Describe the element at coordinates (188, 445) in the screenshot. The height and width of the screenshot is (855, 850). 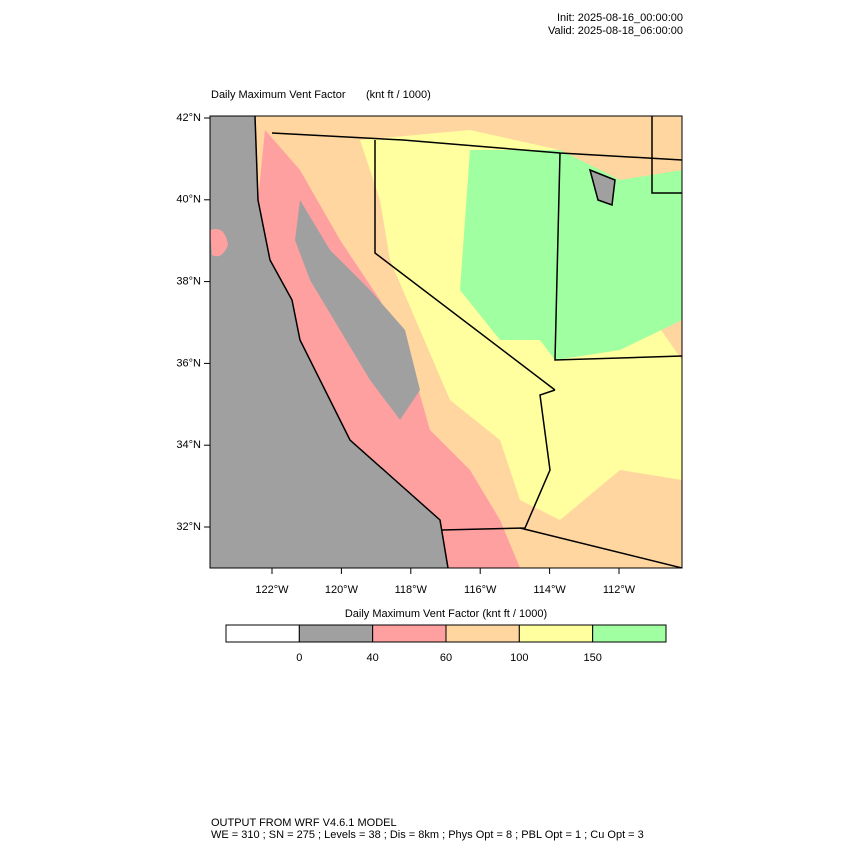
I see `lat-label: 34°N` at that location.